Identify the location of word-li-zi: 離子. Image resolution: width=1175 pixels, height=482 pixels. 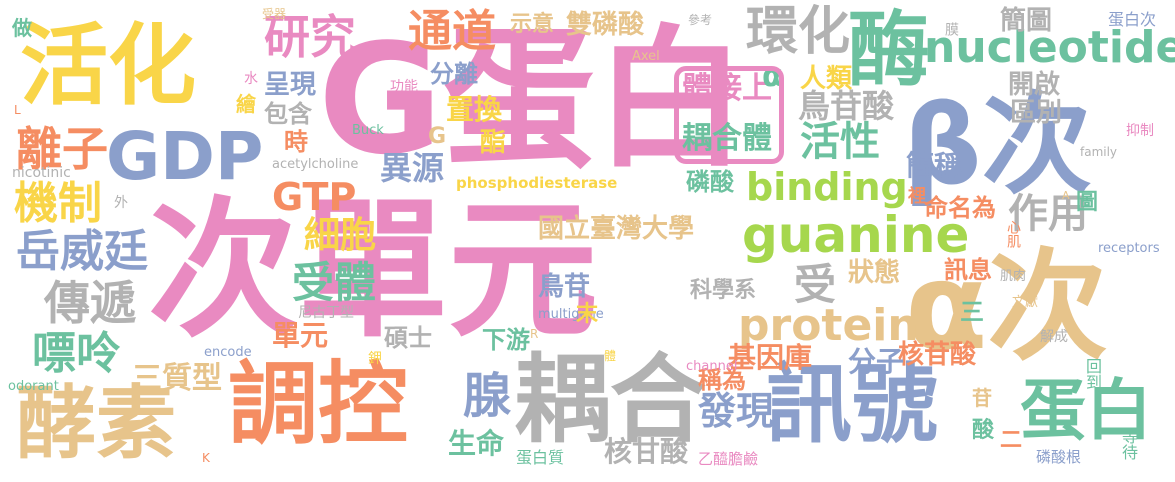
(62, 149).